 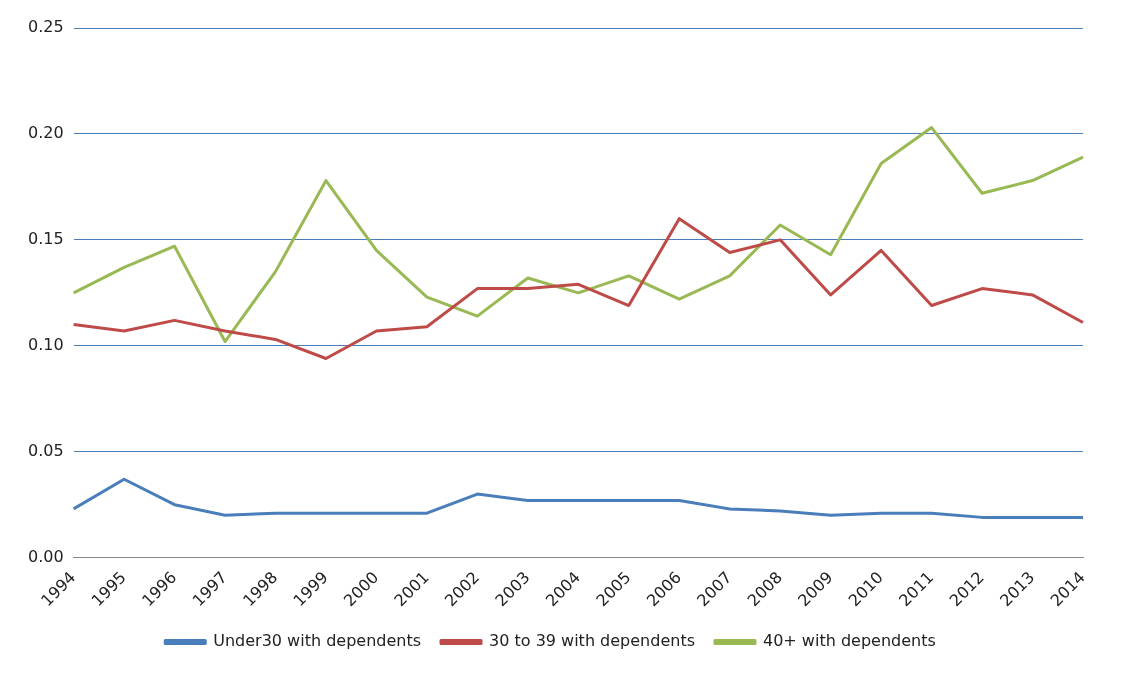 I want to click on y-tick-label: 0.15, so click(x=46, y=239).